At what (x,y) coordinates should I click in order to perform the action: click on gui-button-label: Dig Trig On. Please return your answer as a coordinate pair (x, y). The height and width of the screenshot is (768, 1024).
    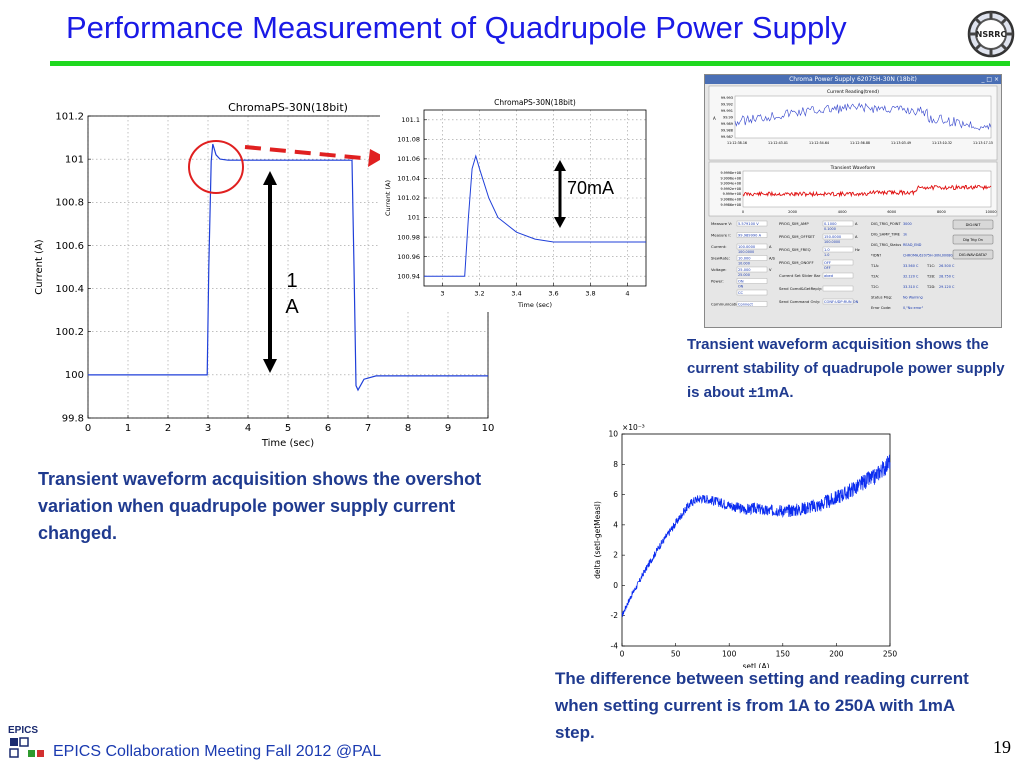
    Looking at the image, I should click on (973, 240).